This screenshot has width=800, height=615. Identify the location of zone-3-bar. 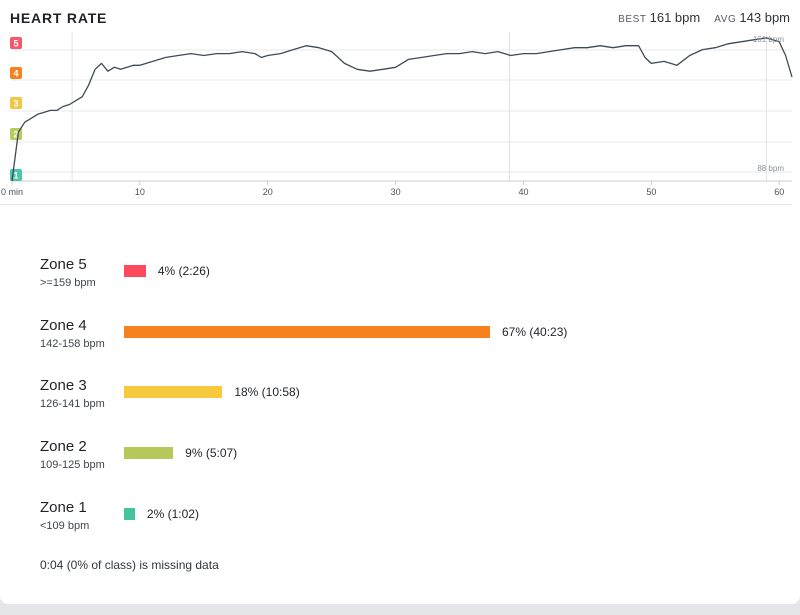
(173, 392).